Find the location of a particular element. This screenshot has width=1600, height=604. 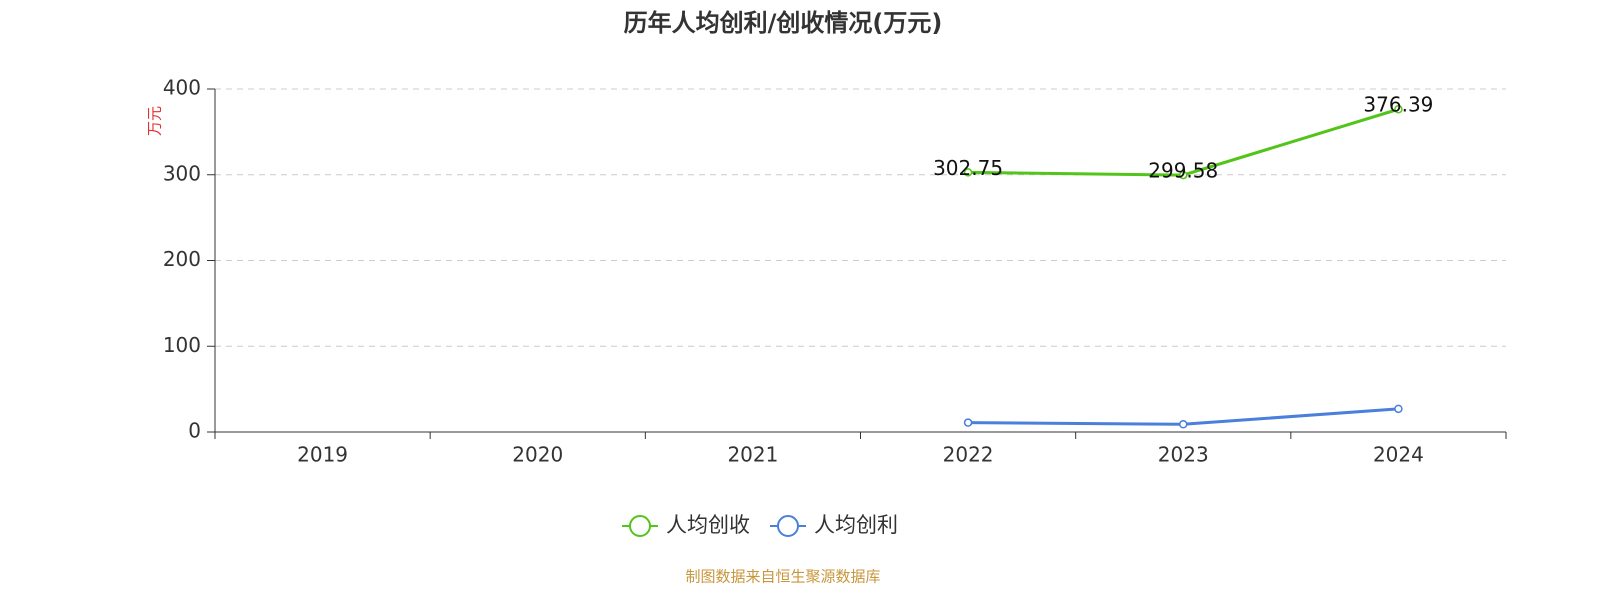

chart-title: 历年人均创利/创收情况(万元) is located at coordinates (783, 23).